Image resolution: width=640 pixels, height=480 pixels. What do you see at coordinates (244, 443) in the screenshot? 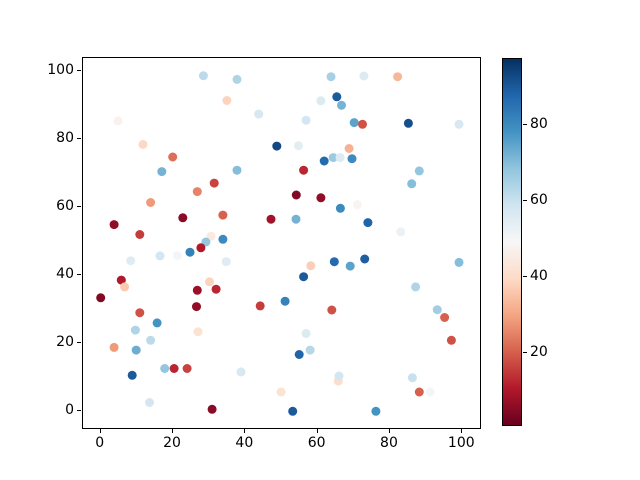
I see `x-tick-label: 40` at bounding box center [244, 443].